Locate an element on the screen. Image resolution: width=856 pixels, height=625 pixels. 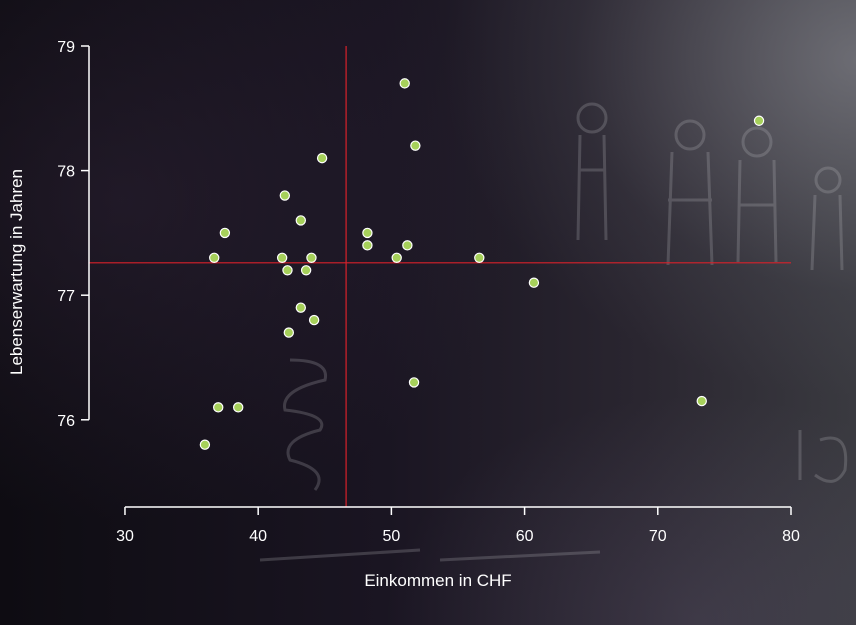
x-tick-label: 40 is located at coordinates (258, 536).